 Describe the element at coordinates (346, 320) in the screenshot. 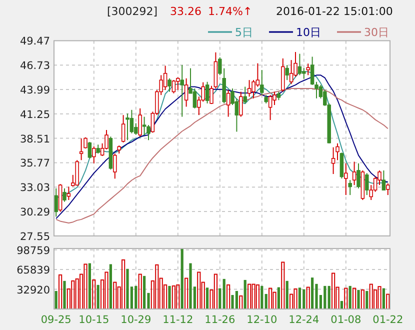

I see `x-tick-label: 01-08` at that location.